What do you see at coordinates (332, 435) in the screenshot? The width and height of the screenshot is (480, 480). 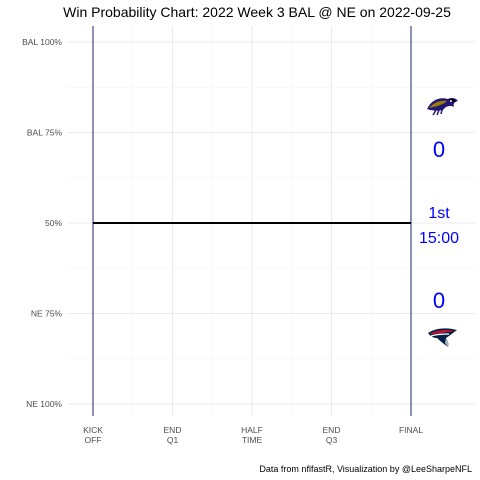 I see `x-tick-label: END Q3` at bounding box center [332, 435].